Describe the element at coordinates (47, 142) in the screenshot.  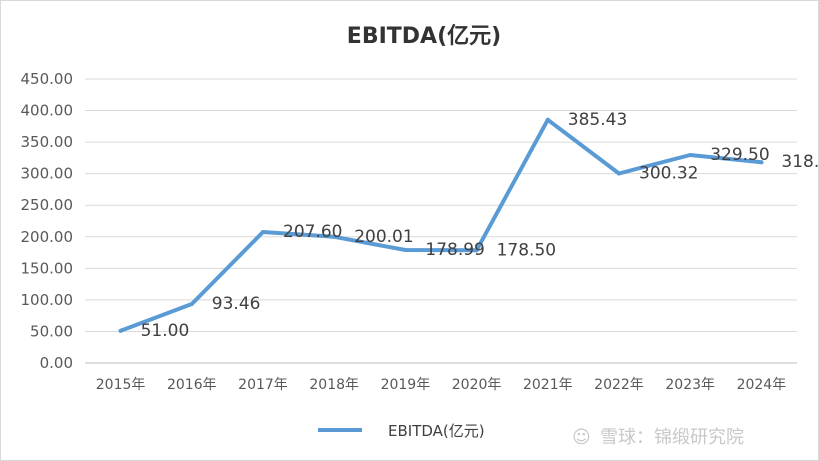
I see `y-tick-label: 350.00` at that location.